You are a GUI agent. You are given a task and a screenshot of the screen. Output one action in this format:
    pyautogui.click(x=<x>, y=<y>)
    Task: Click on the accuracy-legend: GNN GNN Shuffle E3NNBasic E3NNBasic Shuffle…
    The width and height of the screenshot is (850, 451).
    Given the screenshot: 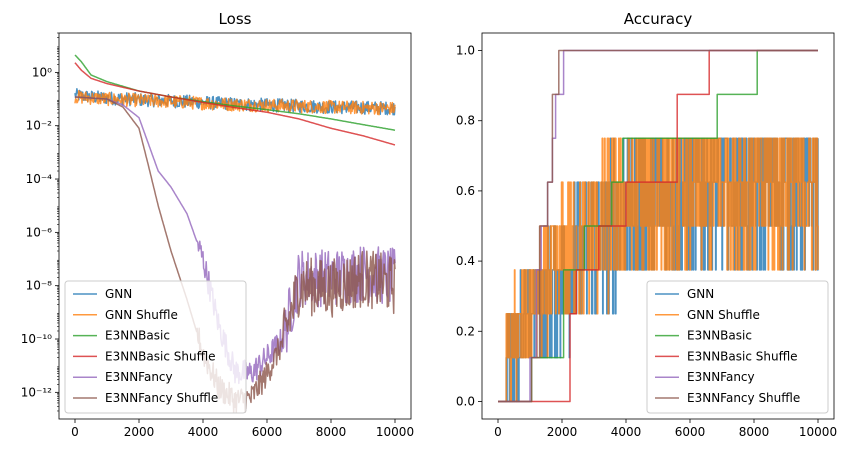 What is the action you would take?
    pyautogui.click(x=737, y=347)
    